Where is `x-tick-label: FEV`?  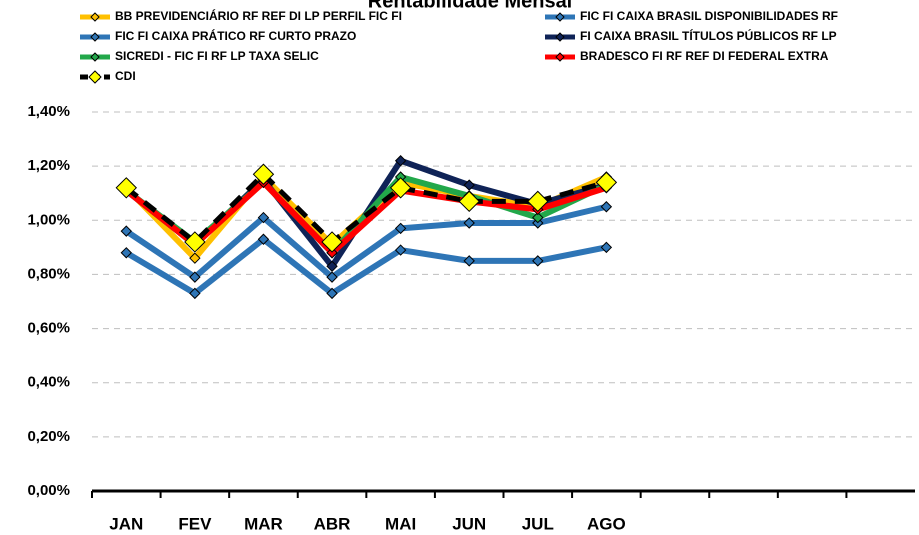
x-tick-label: FEV is located at coordinates (195, 523).